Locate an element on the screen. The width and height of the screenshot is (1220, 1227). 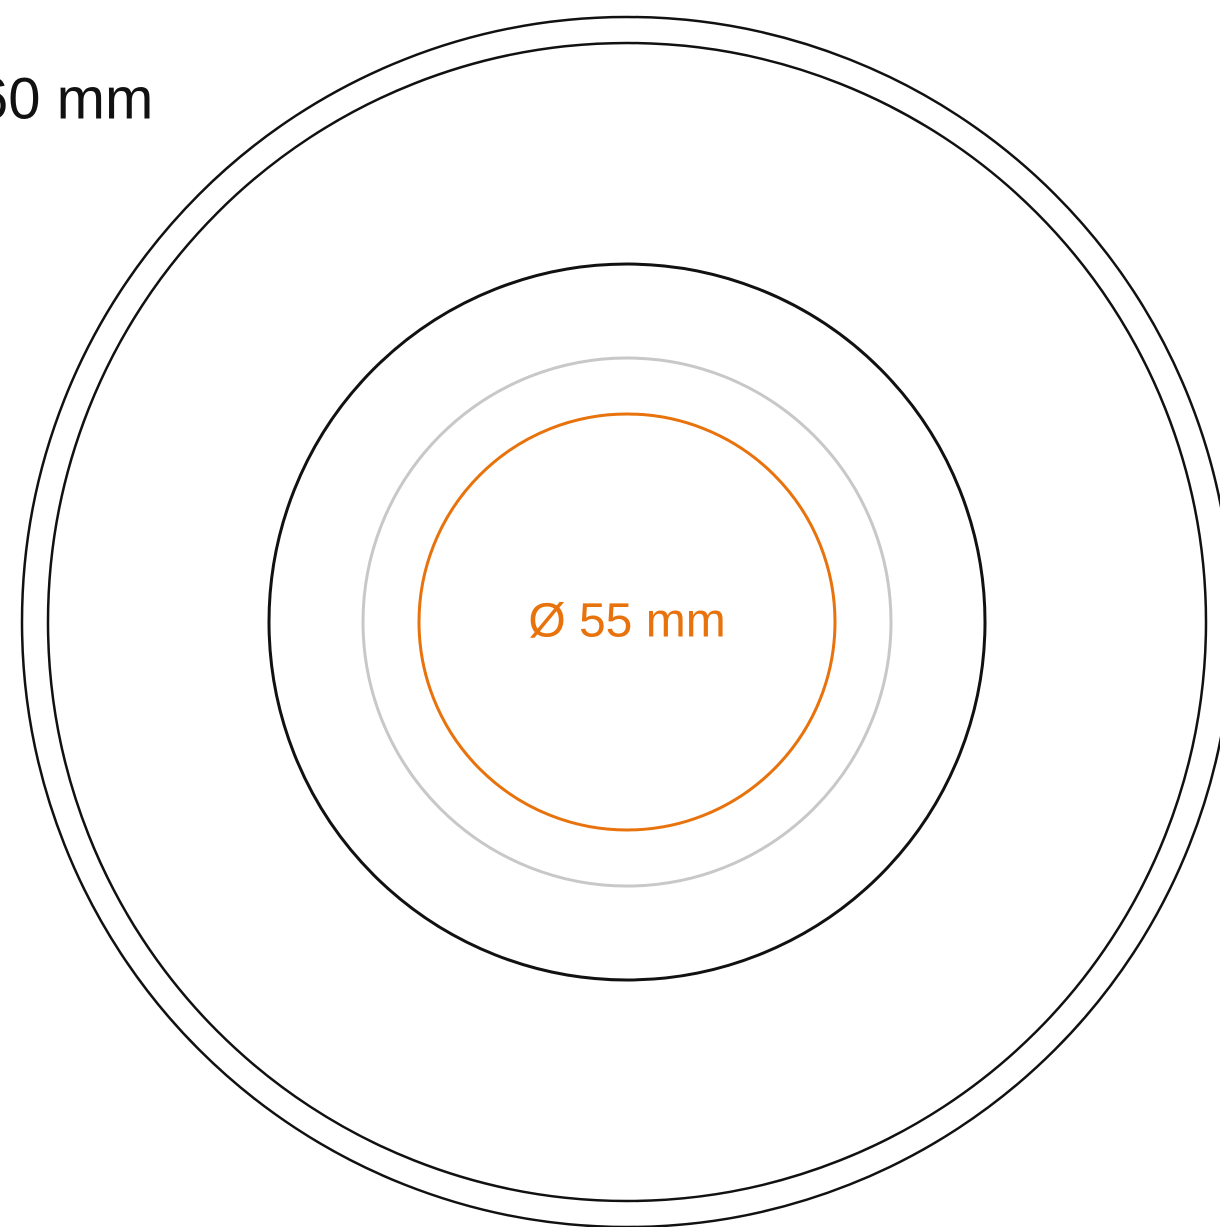
outer-dimension-label: 60 mm is located at coordinates (76, 98).